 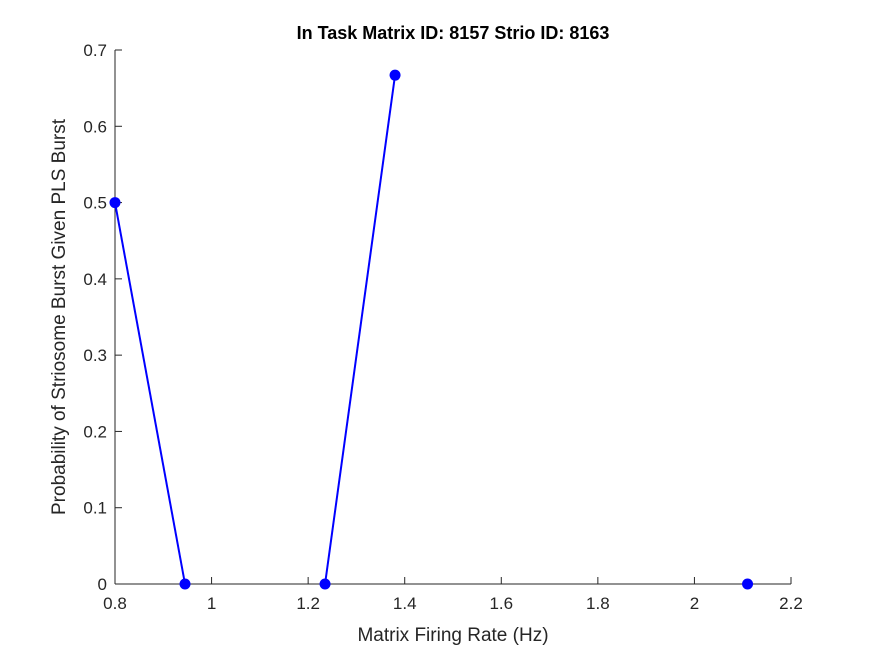 I want to click on x-tick-label: 1, so click(x=211, y=603).